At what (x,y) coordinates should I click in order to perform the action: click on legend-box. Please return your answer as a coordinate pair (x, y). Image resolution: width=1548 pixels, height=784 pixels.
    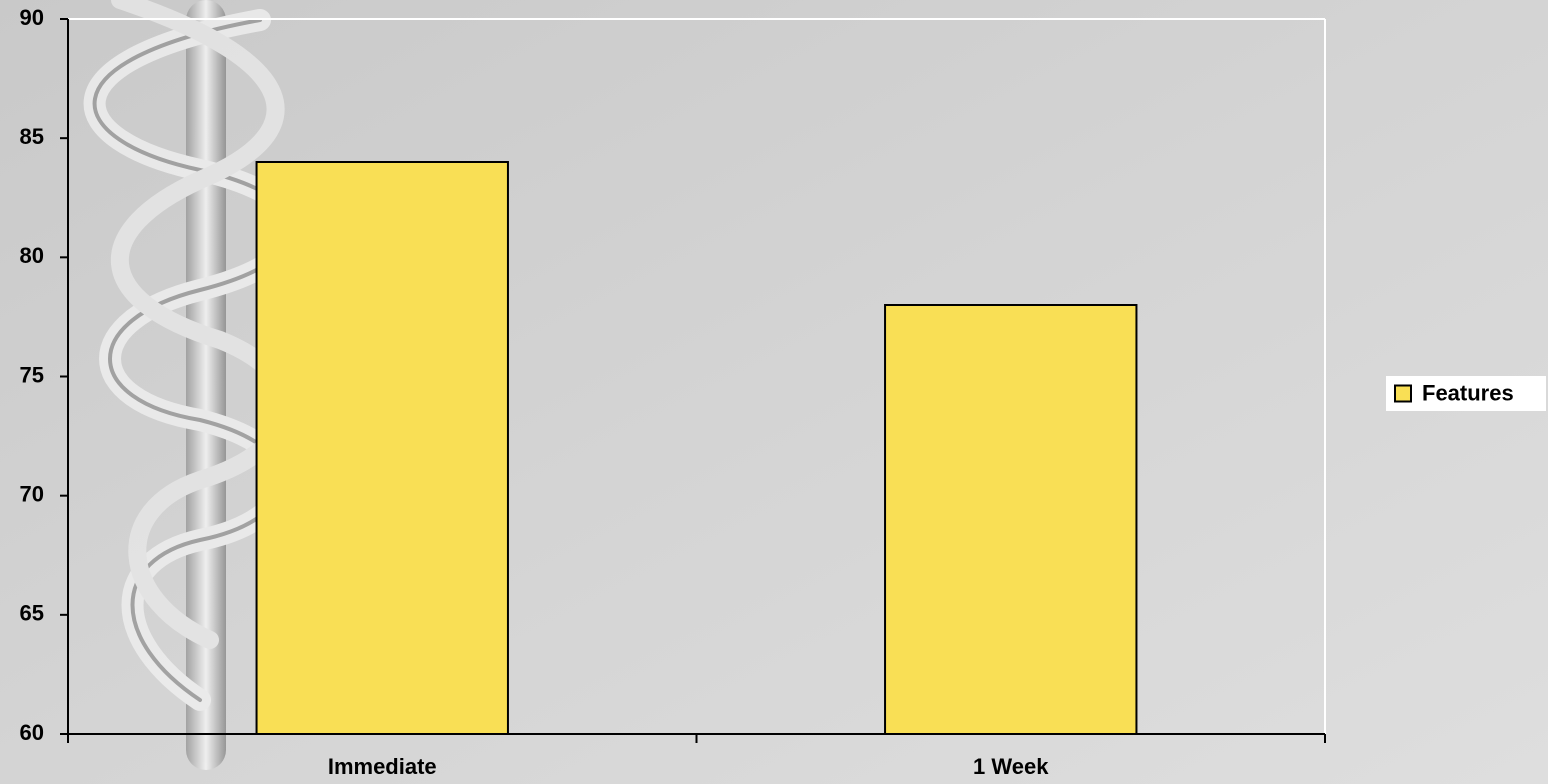
    Looking at the image, I should click on (1466, 393).